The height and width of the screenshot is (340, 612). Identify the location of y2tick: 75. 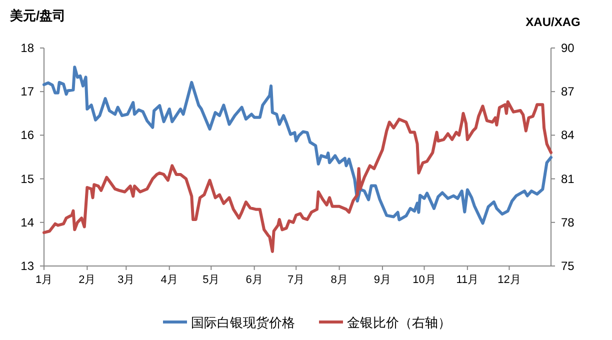
(567, 266).